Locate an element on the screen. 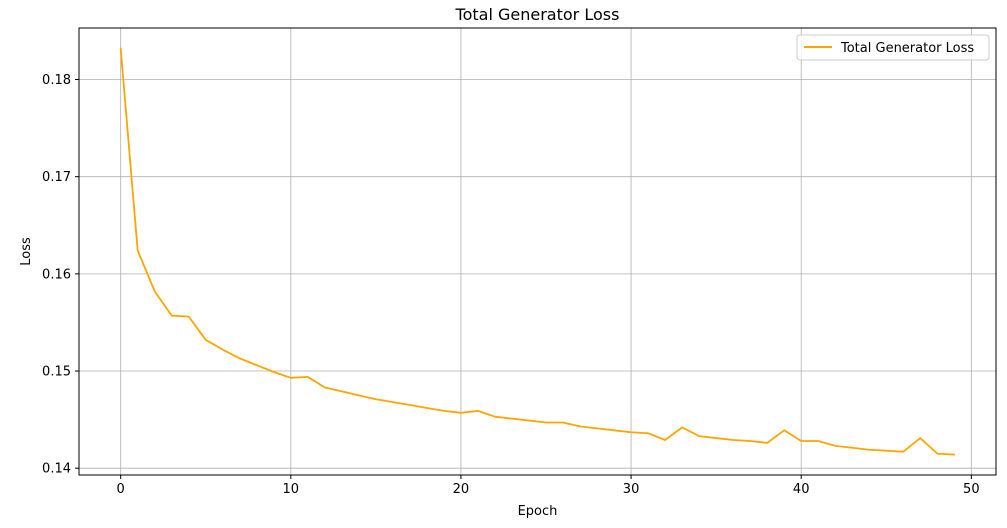 The width and height of the screenshot is (1007, 528). x-tick-label: 0 is located at coordinates (121, 489).